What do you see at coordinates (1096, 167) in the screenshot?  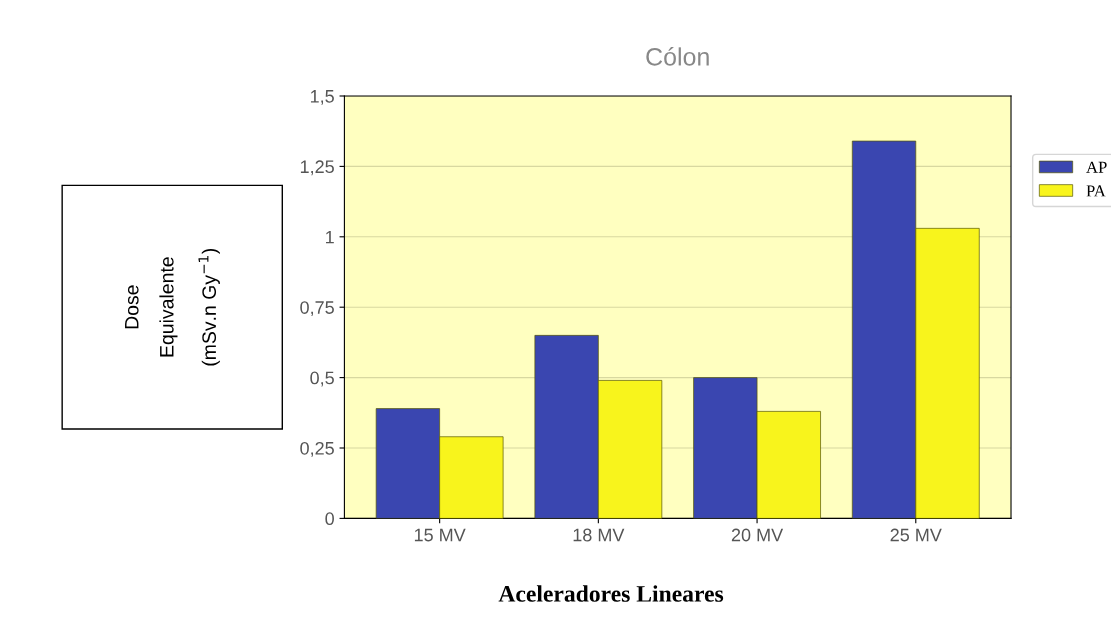 I see `legend-label: AP` at bounding box center [1096, 167].